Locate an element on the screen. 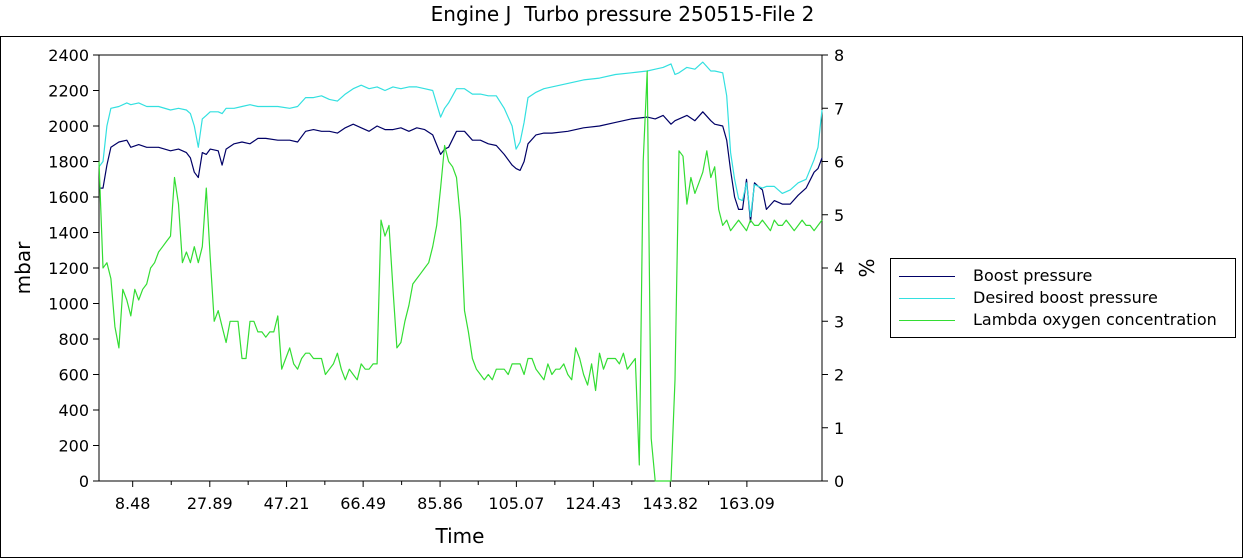 The height and width of the screenshot is (560, 1245). legend-item-boost-pressure: Boost pressure is located at coordinates (1063, 277).